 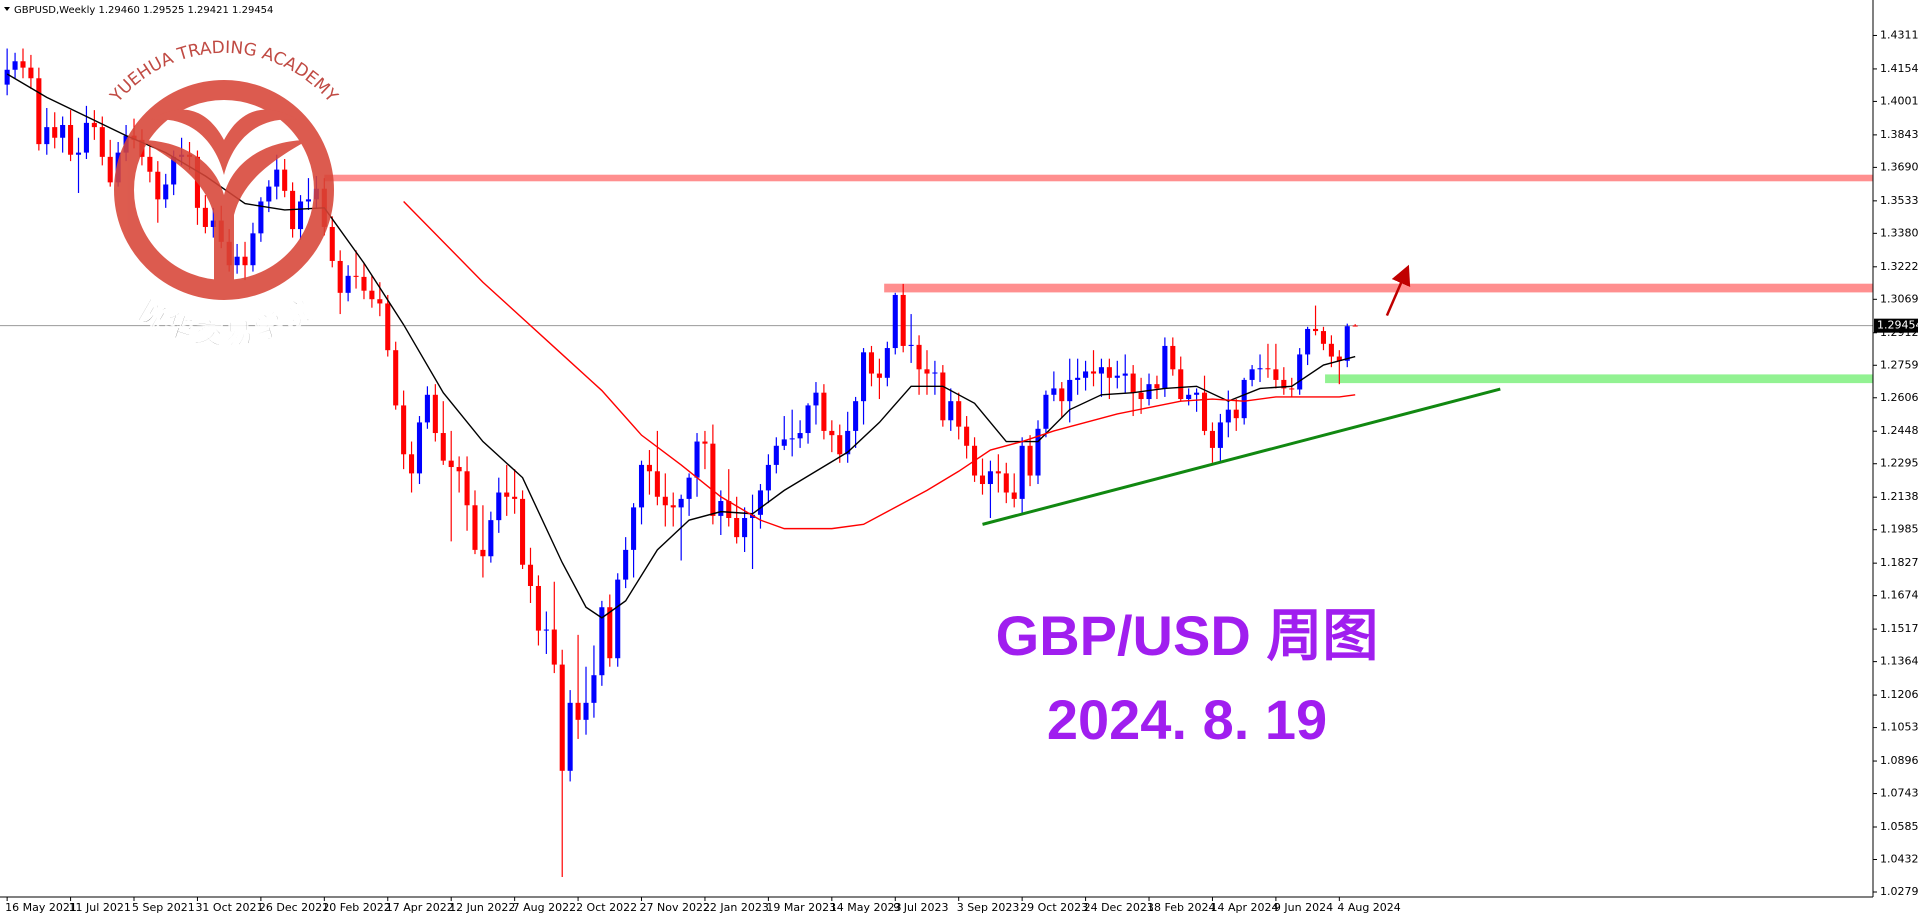 What do you see at coordinates (1303, 907) in the screenshot?
I see `x-tick-label: 9 Jun 2024` at bounding box center [1303, 907].